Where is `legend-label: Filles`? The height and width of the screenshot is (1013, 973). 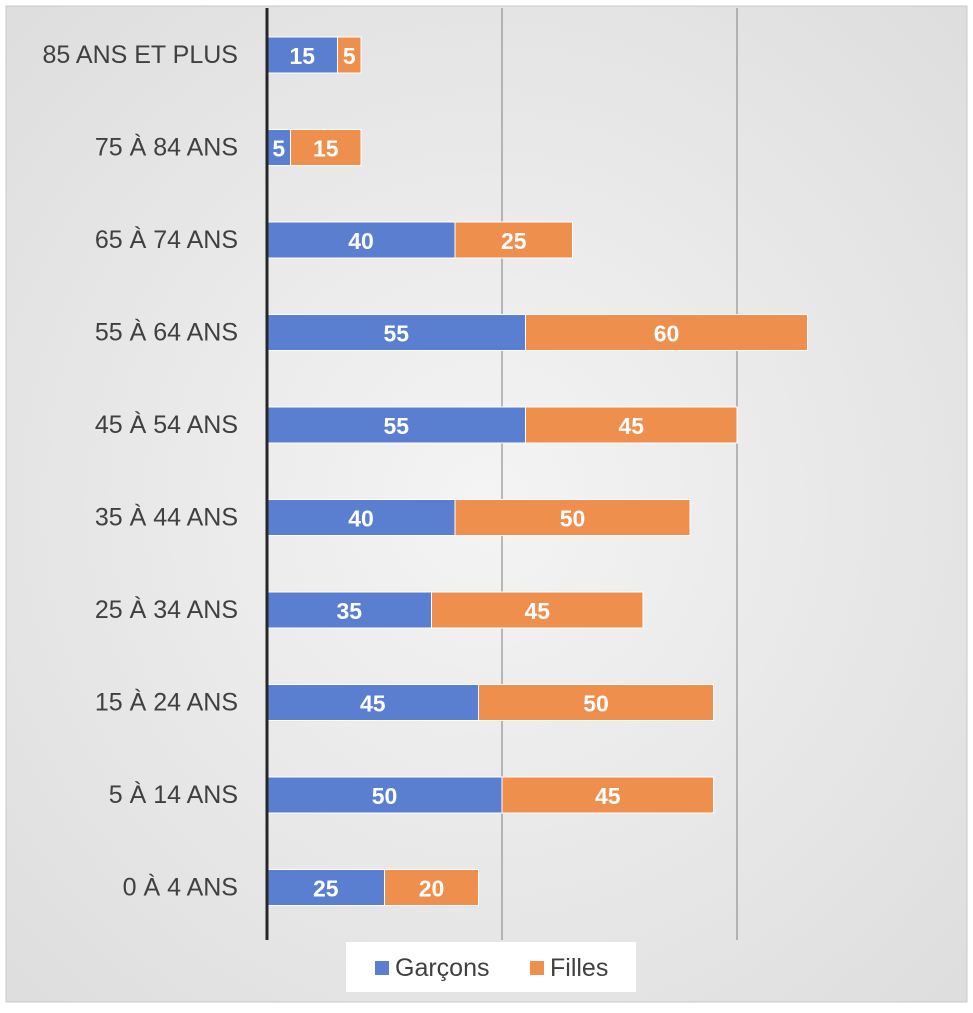 legend-label: Filles is located at coordinates (579, 968).